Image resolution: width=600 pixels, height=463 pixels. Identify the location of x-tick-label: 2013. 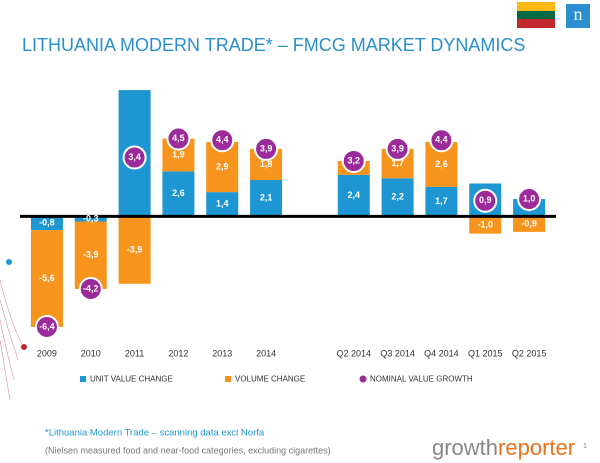
(222, 353).